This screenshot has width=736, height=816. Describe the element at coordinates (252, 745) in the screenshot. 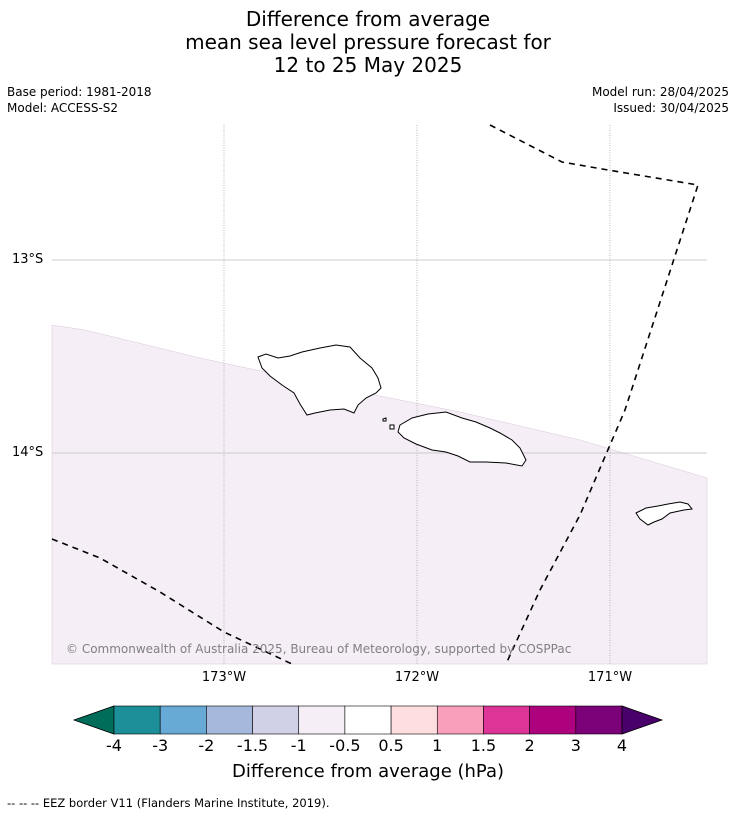

I see `colorbar-tick: -1.5` at that location.